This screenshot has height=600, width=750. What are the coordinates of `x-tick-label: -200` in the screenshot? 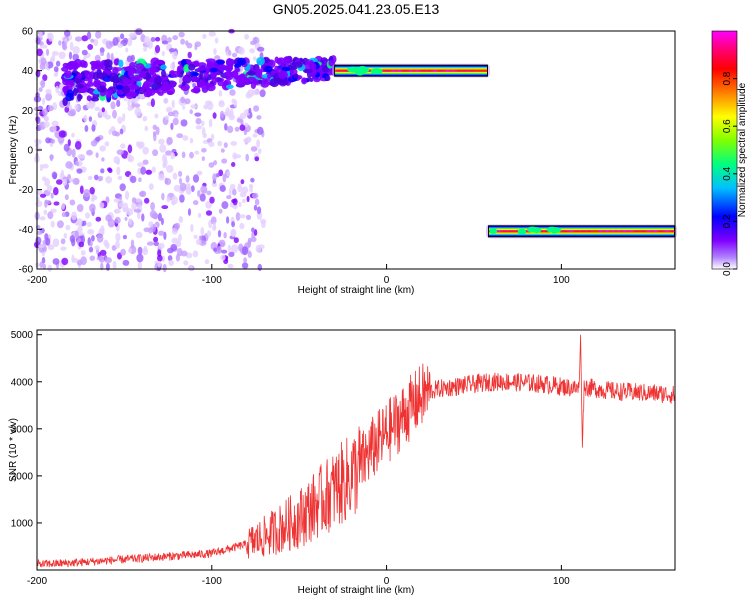 It's located at (37, 581).